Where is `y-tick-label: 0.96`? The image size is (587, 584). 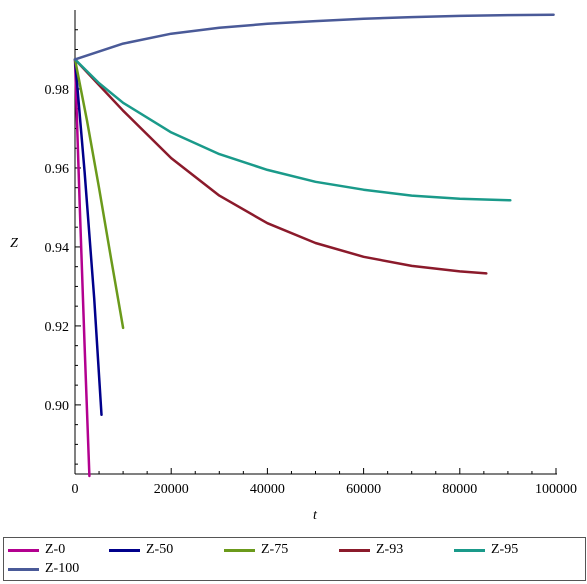 y-tick-label: 0.96 is located at coordinates (57, 169).